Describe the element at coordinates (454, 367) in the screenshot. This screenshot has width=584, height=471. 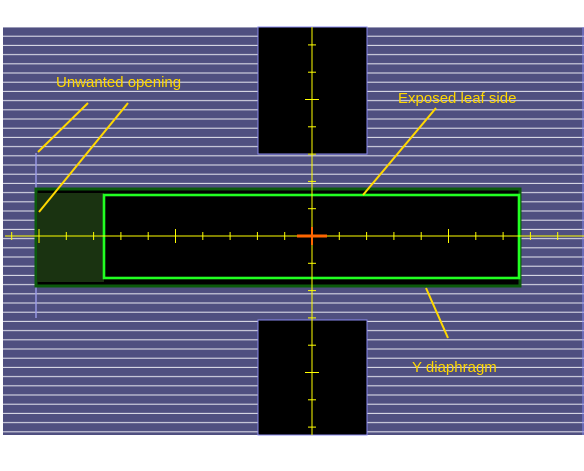
I see `label-y-diaphragm: Y diaphragm` at that location.